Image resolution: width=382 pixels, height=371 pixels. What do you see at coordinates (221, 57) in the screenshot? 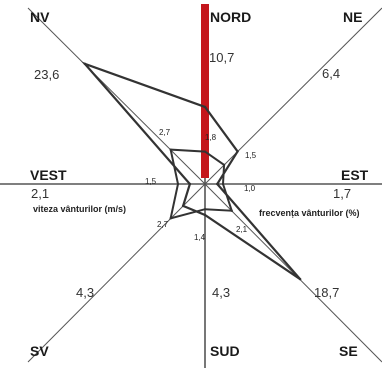
I see `freq-value-n: 10,7` at bounding box center [221, 57].